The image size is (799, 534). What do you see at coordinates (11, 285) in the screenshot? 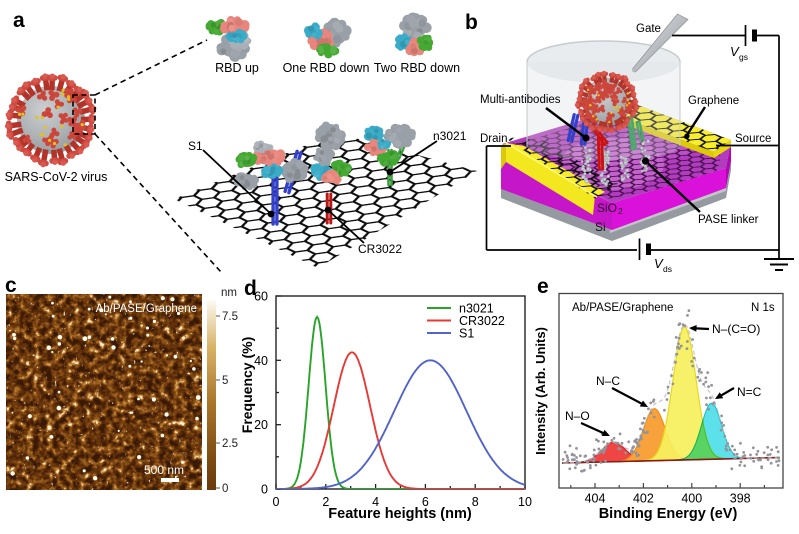
I see `svg-text: c` at bounding box center [11, 285].